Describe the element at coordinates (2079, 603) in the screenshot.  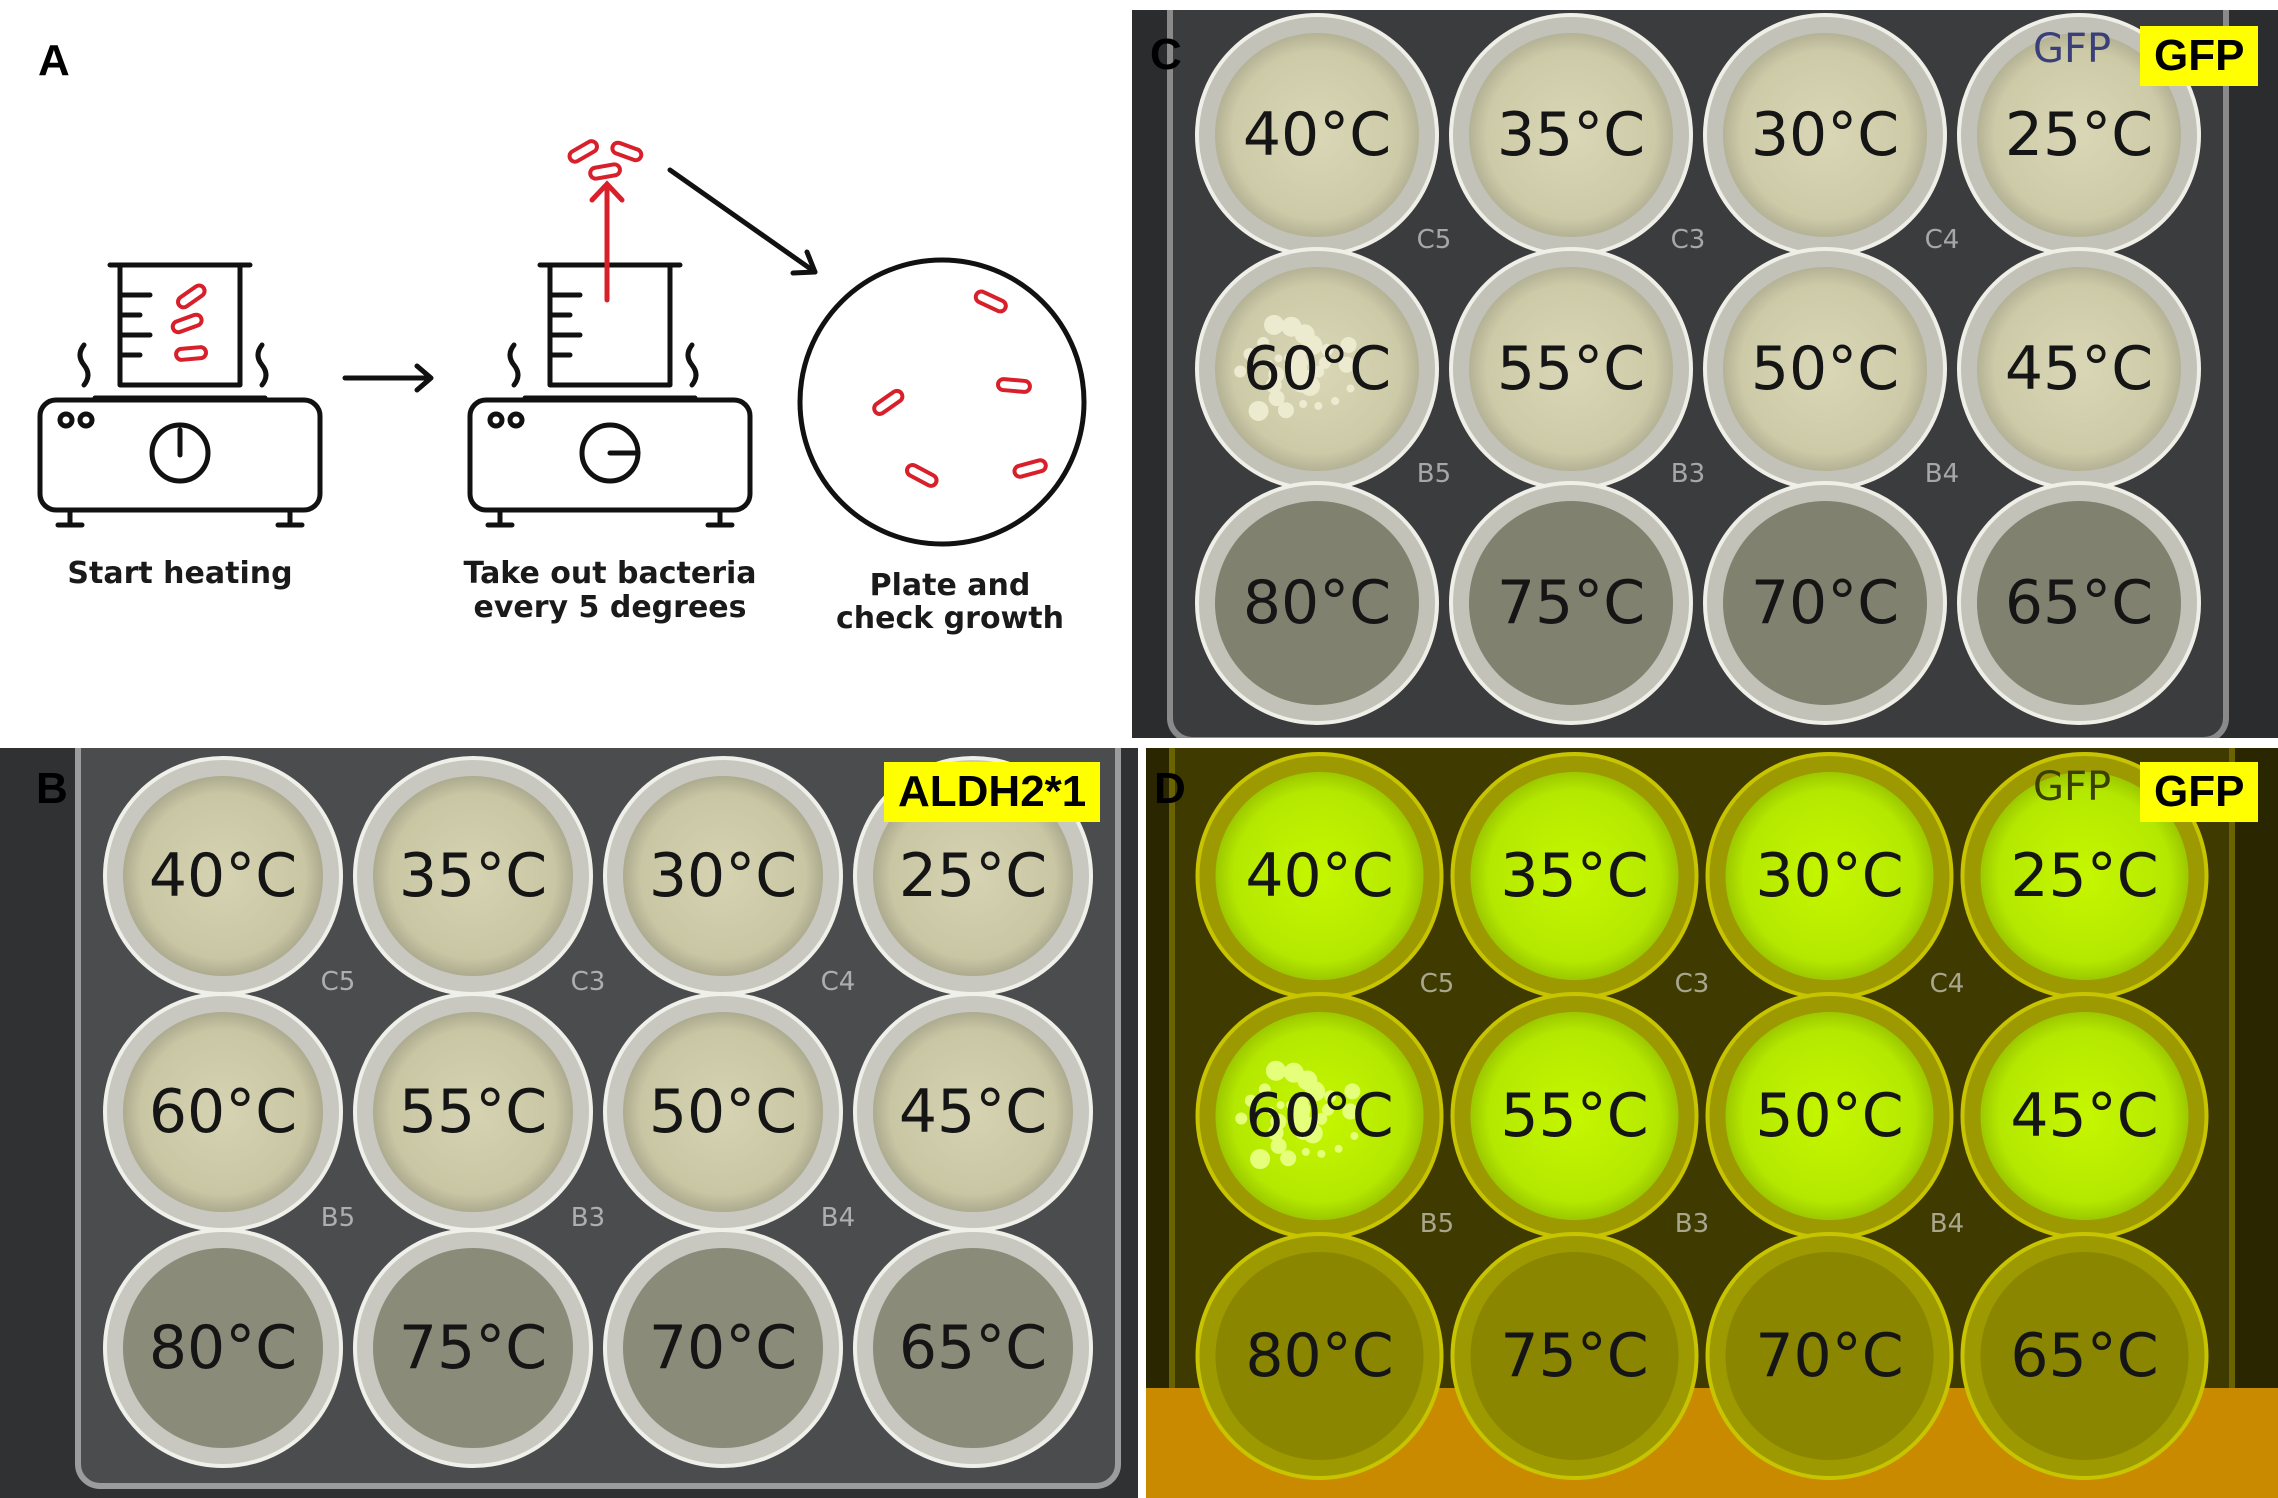
I see `well: 65°C` at that location.